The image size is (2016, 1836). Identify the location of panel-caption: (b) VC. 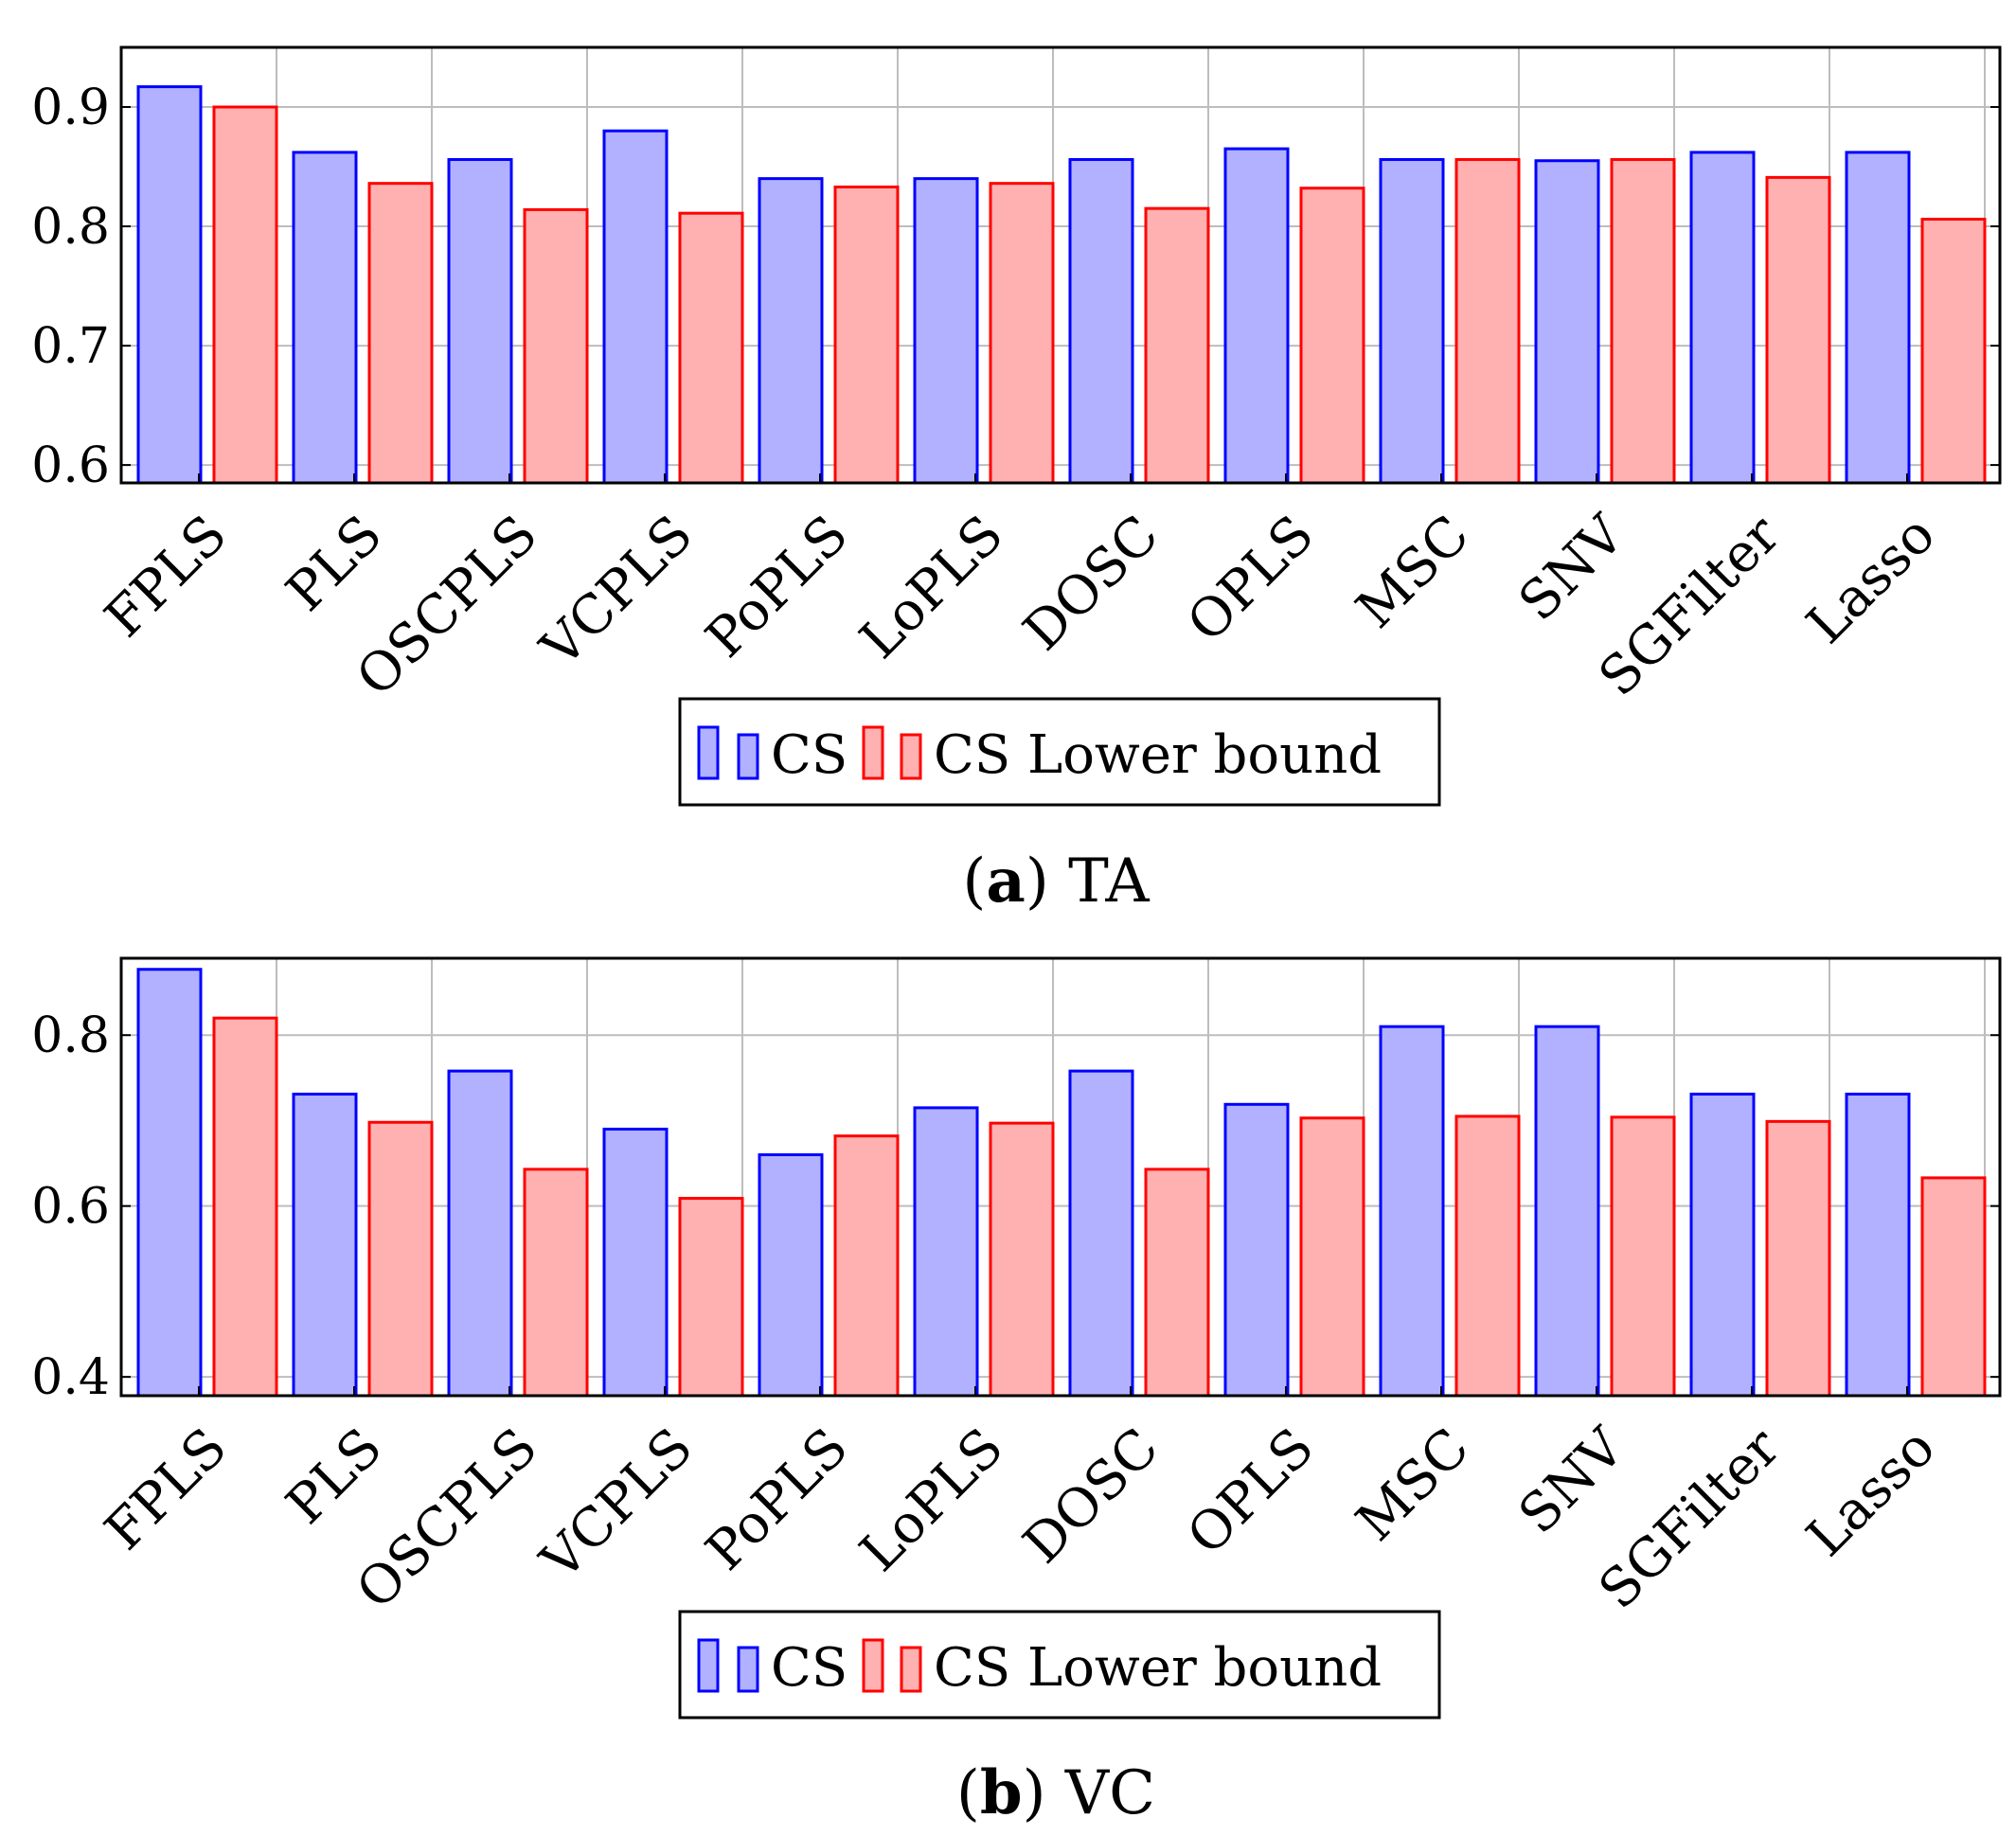
(1055, 1792).